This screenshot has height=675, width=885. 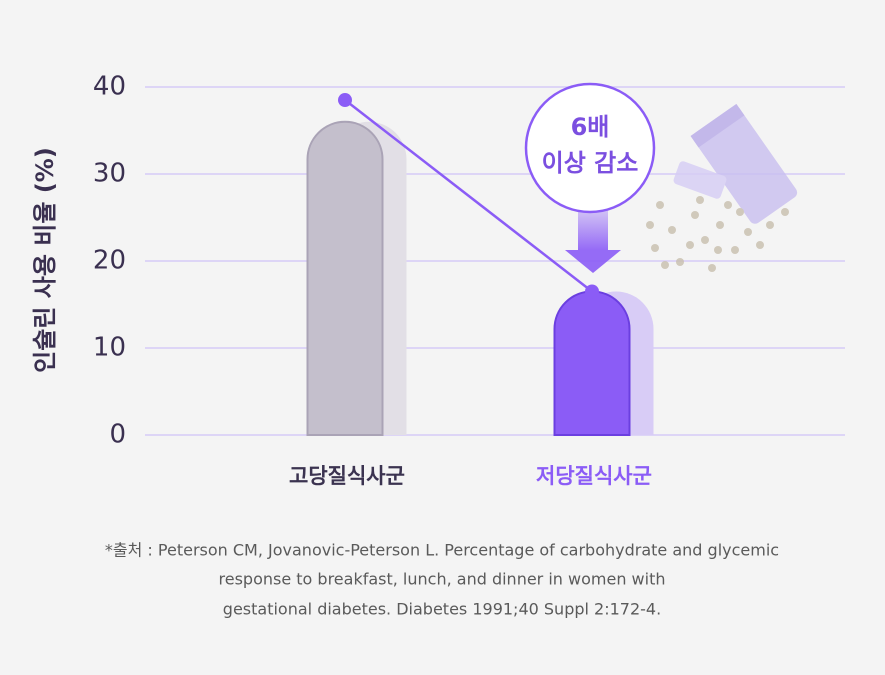 What do you see at coordinates (590, 163) in the screenshot?
I see `annotation-line: 이상 감소` at bounding box center [590, 163].